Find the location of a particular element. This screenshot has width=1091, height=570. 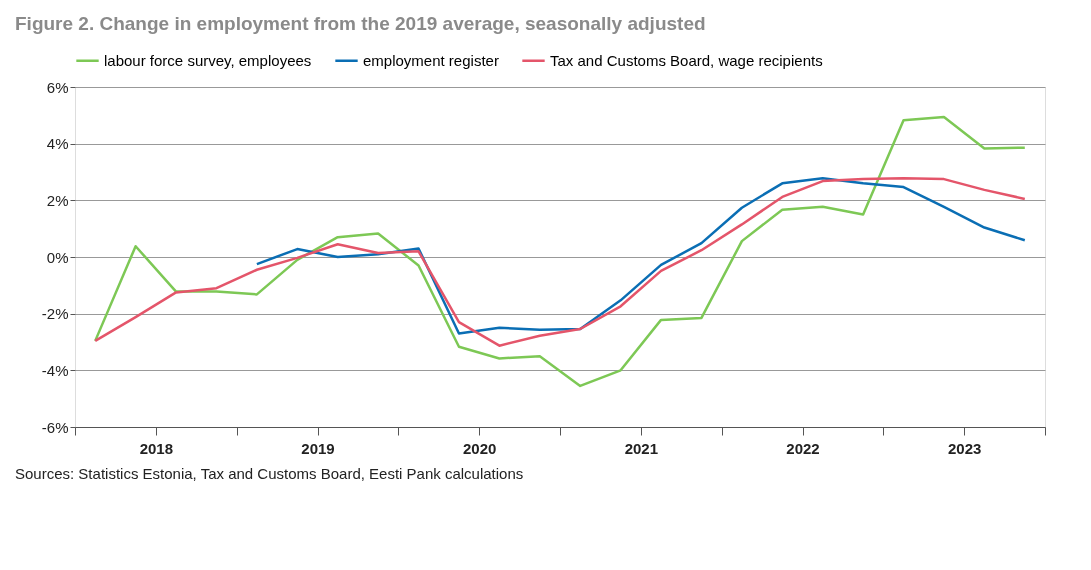

legend-label: labour force survey, employees is located at coordinates (208, 60).